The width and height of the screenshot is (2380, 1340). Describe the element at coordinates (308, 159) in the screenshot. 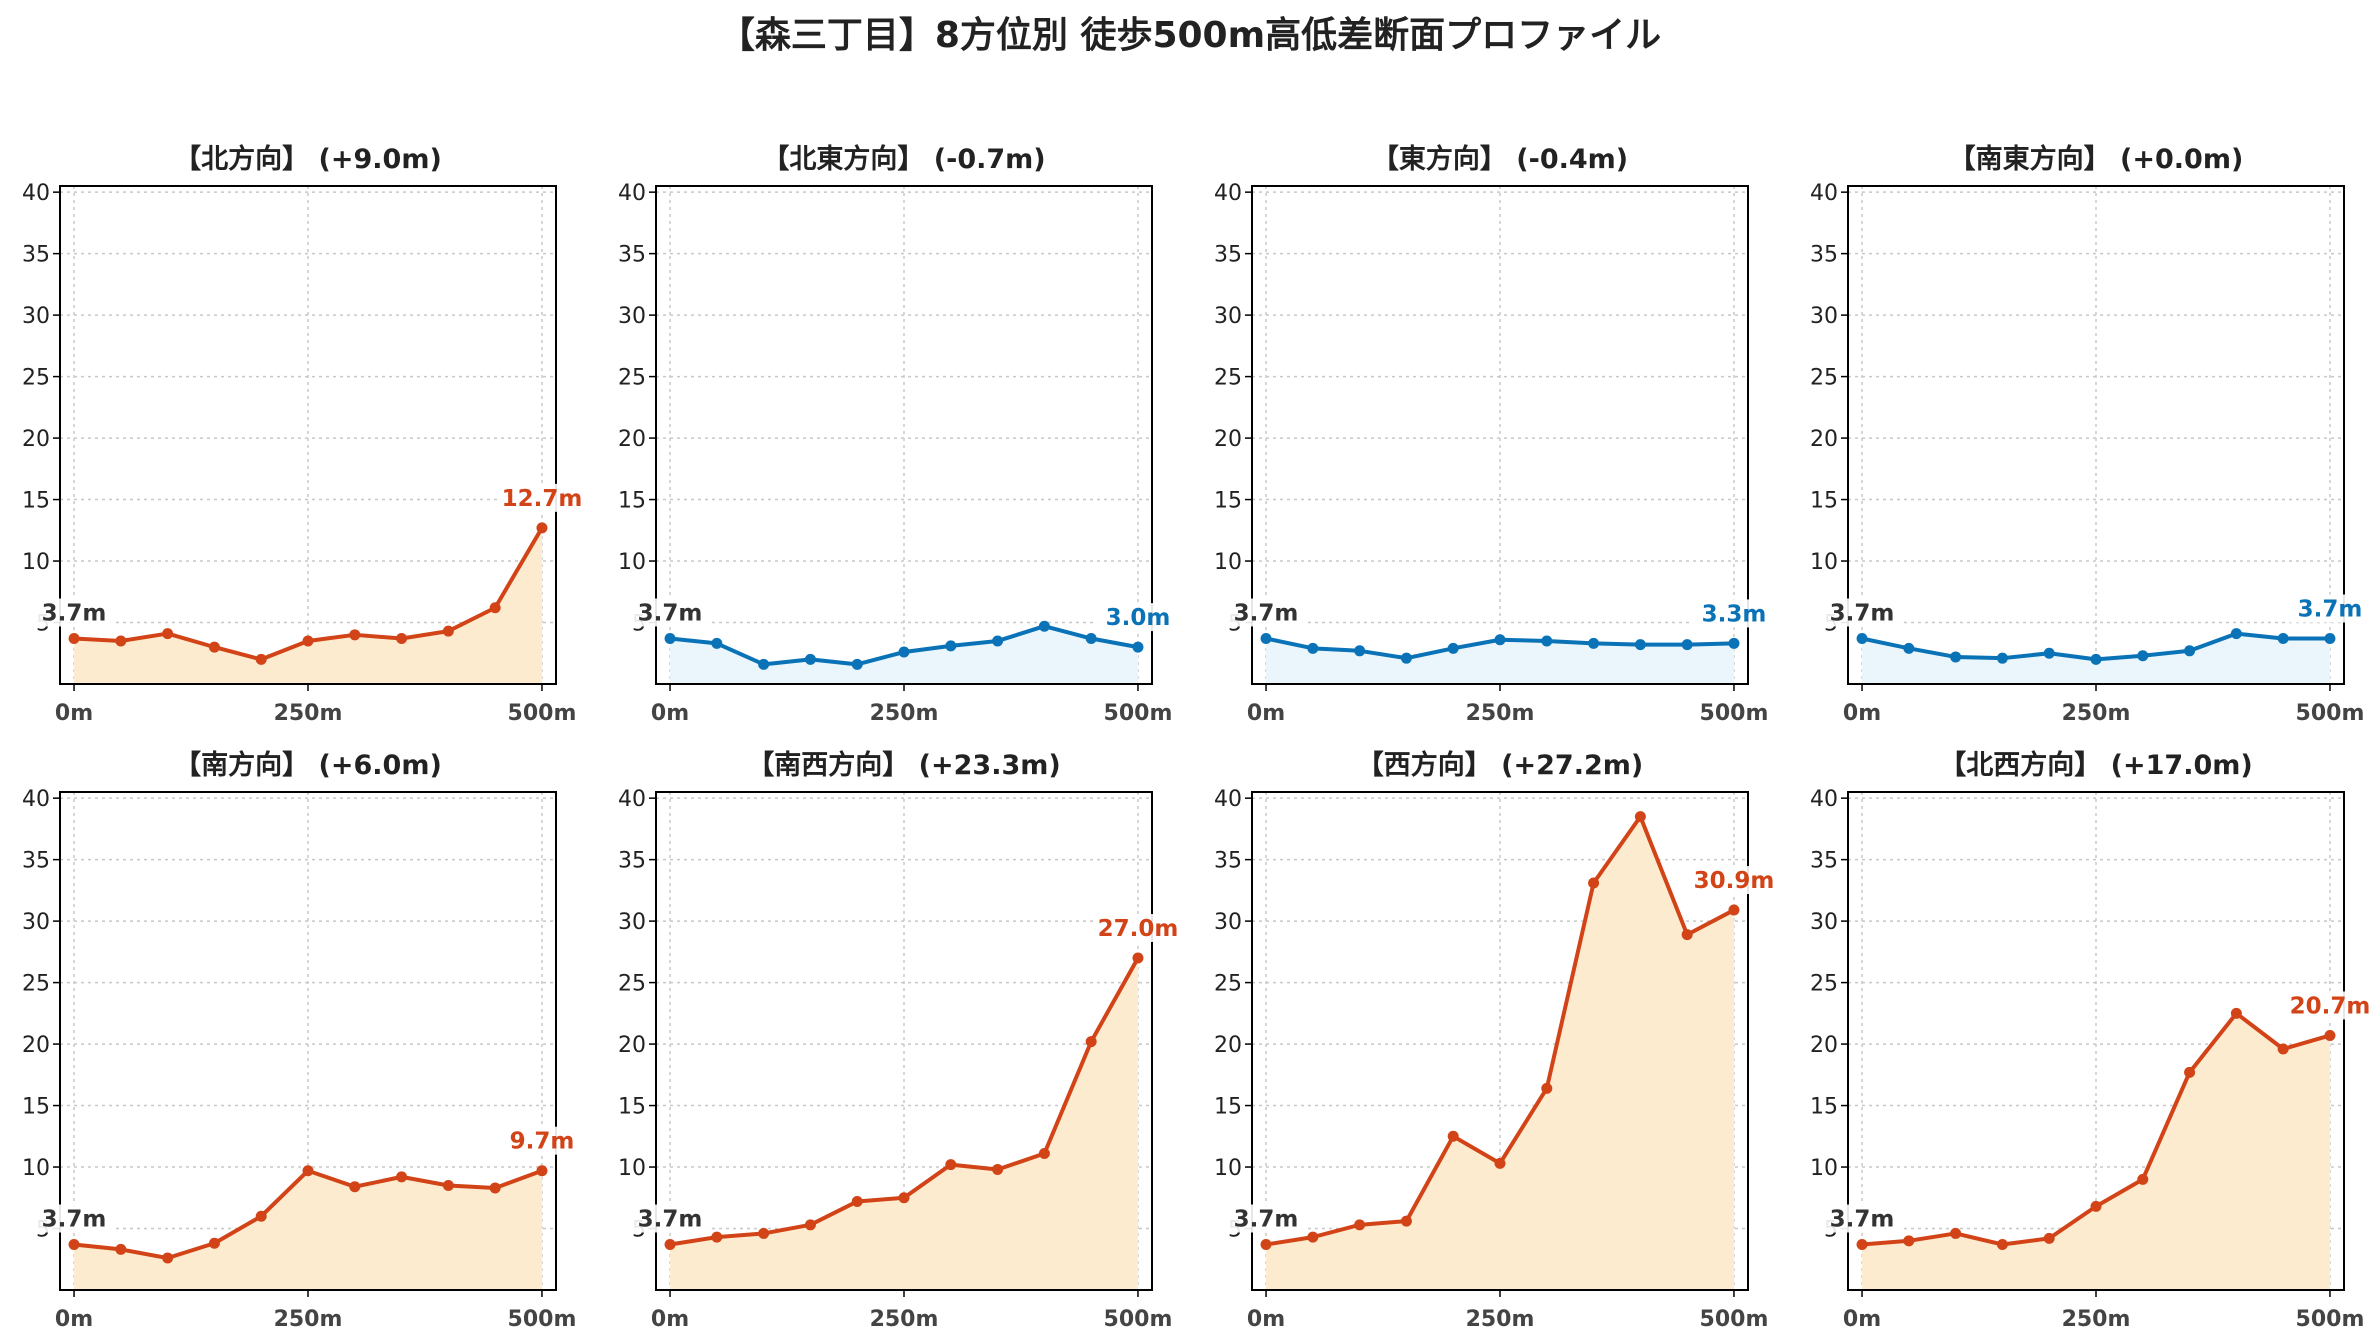

I see `panel-title: 【北方向】 (+9.0m)` at that location.